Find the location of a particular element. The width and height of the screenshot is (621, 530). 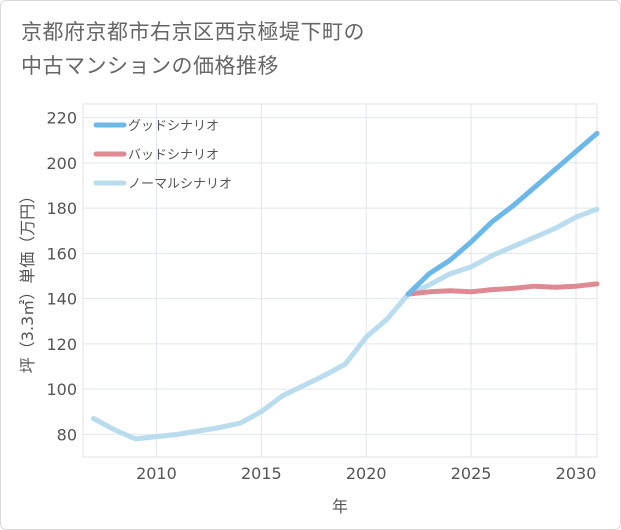

y-tick-label: 160 is located at coordinates (61, 253).